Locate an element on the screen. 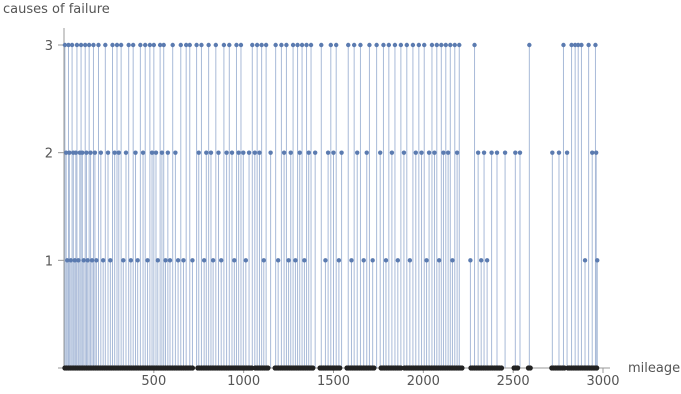 This screenshot has width=681, height=394. x-tick-label-5: 3000 is located at coordinates (602, 381).